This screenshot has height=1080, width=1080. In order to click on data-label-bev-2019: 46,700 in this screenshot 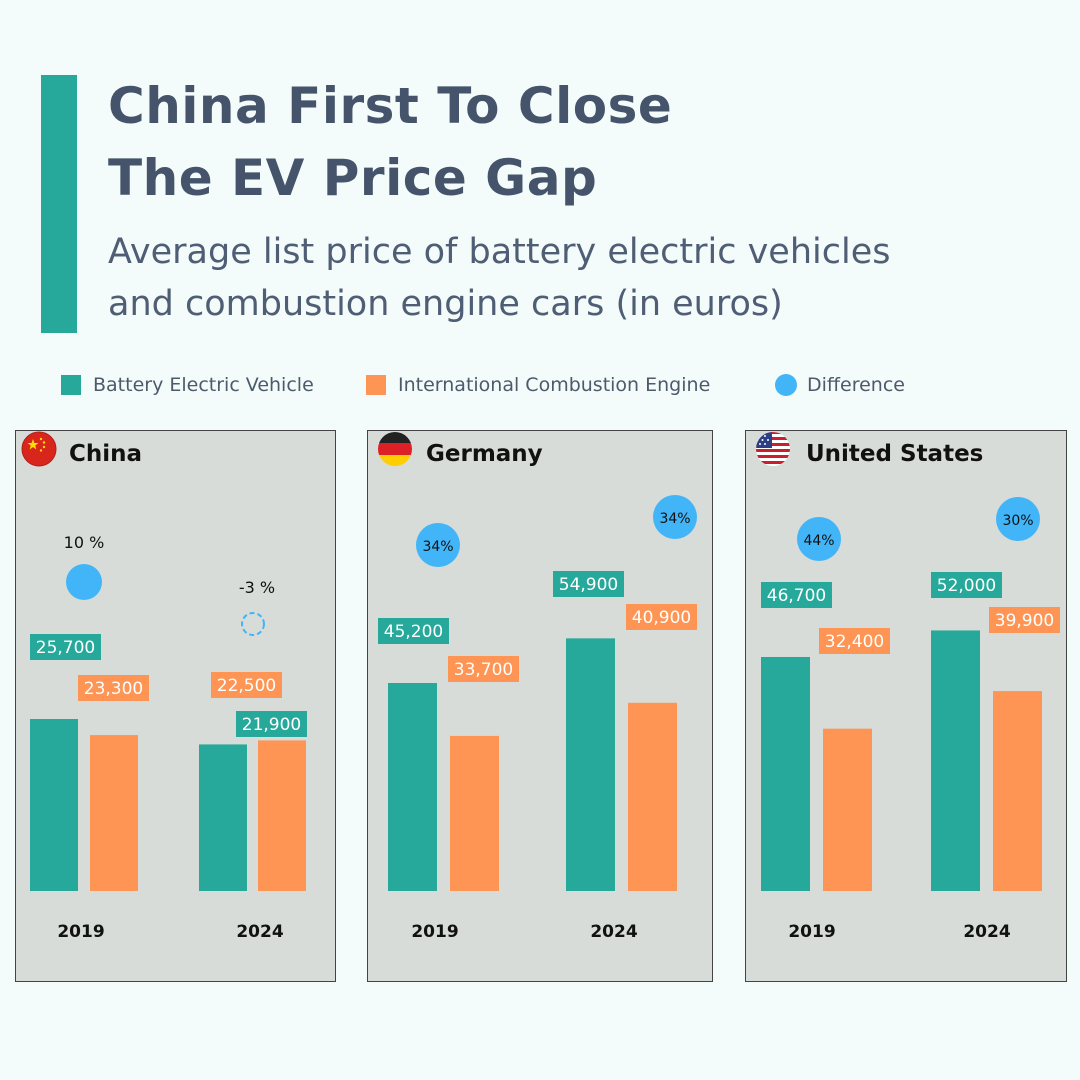, I will do `click(796, 595)`.